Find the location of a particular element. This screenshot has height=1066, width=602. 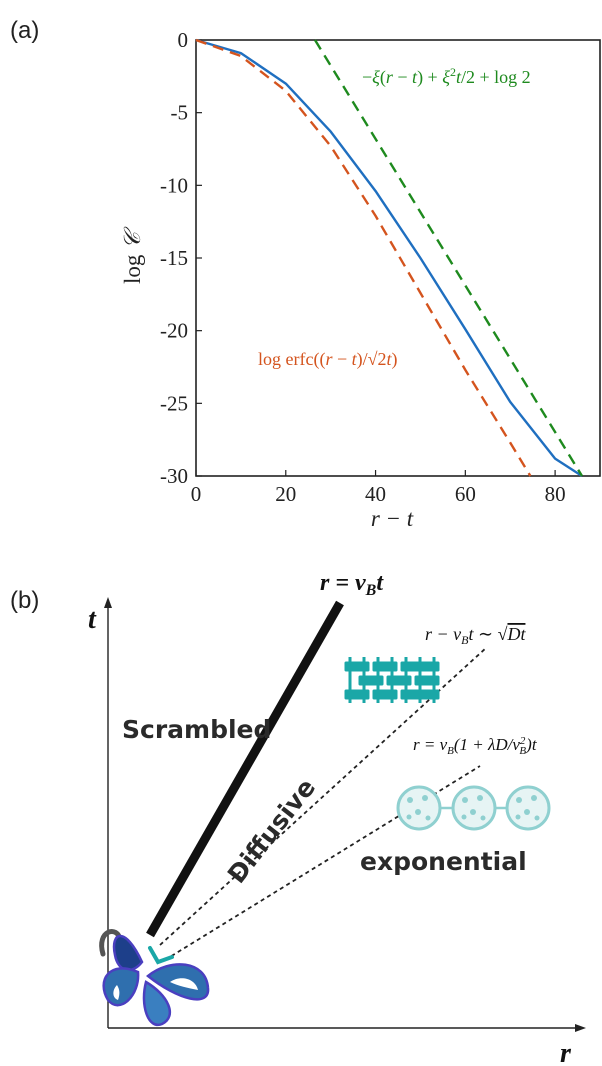

asymptote-annotation: −ξ(r − t) + ξ2t/2 + log 2 is located at coordinates (446, 76).